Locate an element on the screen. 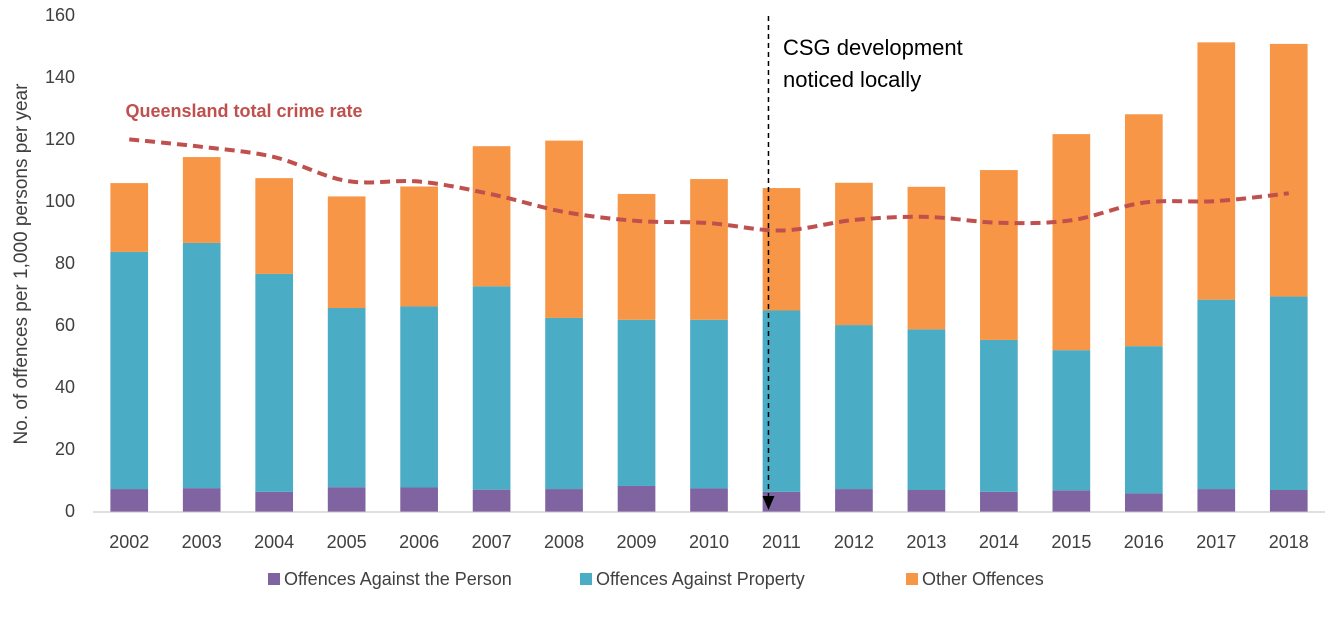 The width and height of the screenshot is (1333, 621). legend-label: Offences Against the Person is located at coordinates (398, 579).